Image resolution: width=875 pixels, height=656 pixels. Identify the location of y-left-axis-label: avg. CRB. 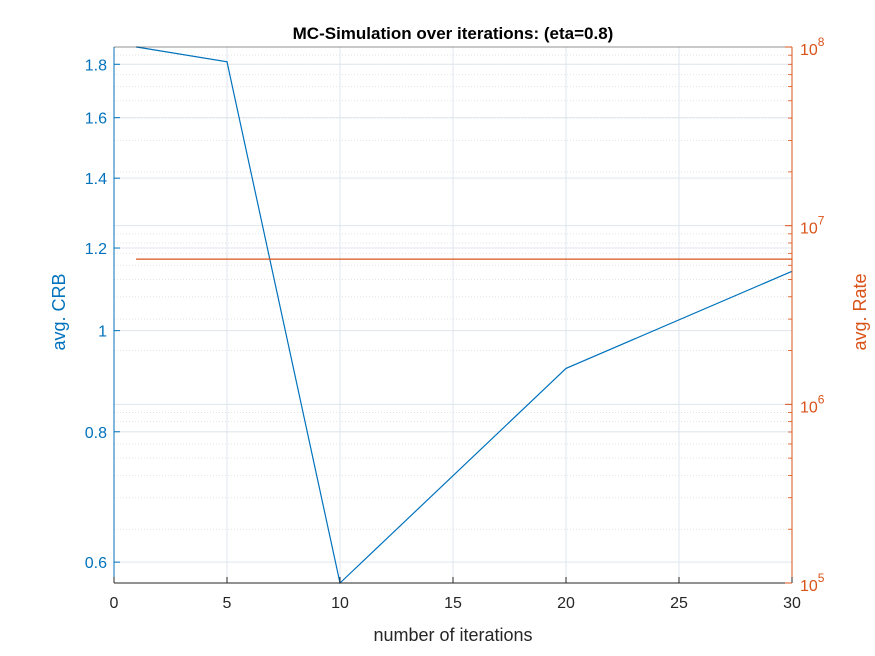
(59, 311).